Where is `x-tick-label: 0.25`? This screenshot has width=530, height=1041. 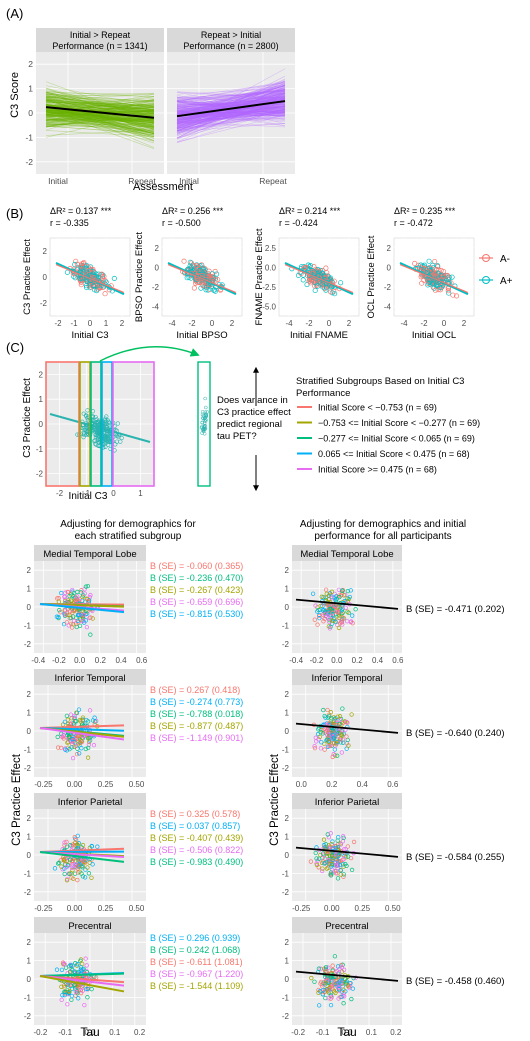 x-tick-label: 0.25 is located at coordinates (106, 908).